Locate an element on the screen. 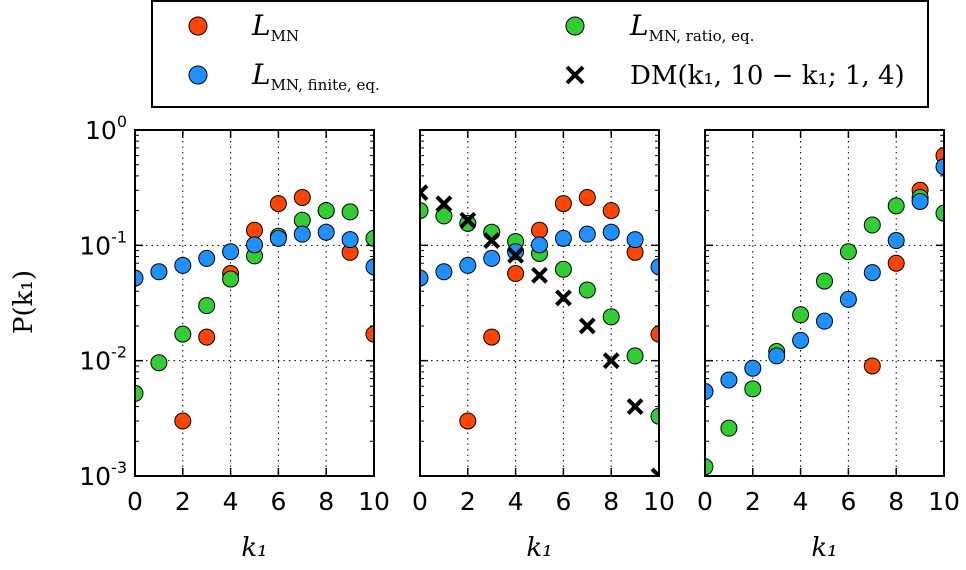 This screenshot has height=570, width=966. legend-label-finite: LMN, finite, eq. is located at coordinates (315, 76).